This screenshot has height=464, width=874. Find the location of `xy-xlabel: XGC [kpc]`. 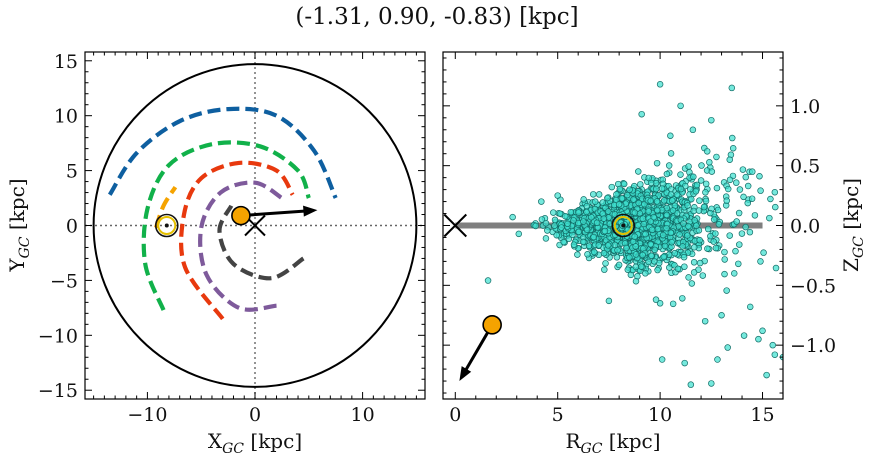

xy-xlabel: XGC [kpc] is located at coordinates (255, 443).